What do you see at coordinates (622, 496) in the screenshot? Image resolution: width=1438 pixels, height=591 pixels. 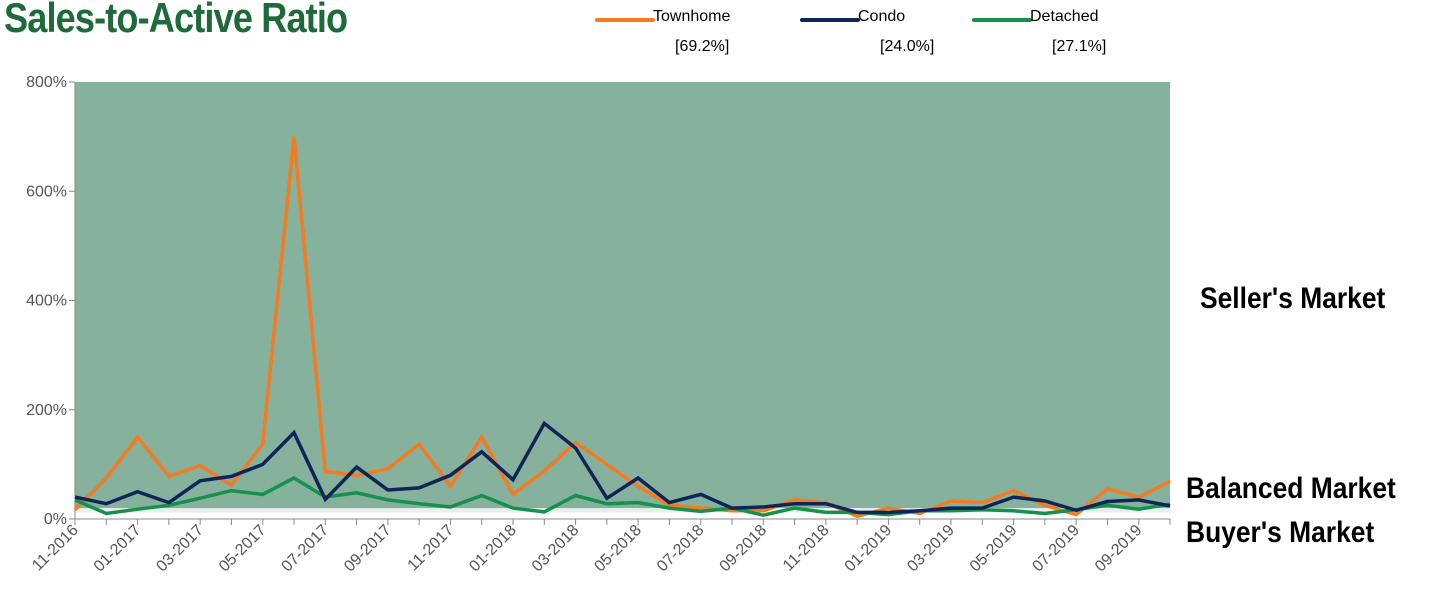 I see `series-line-detached` at bounding box center [622, 496].